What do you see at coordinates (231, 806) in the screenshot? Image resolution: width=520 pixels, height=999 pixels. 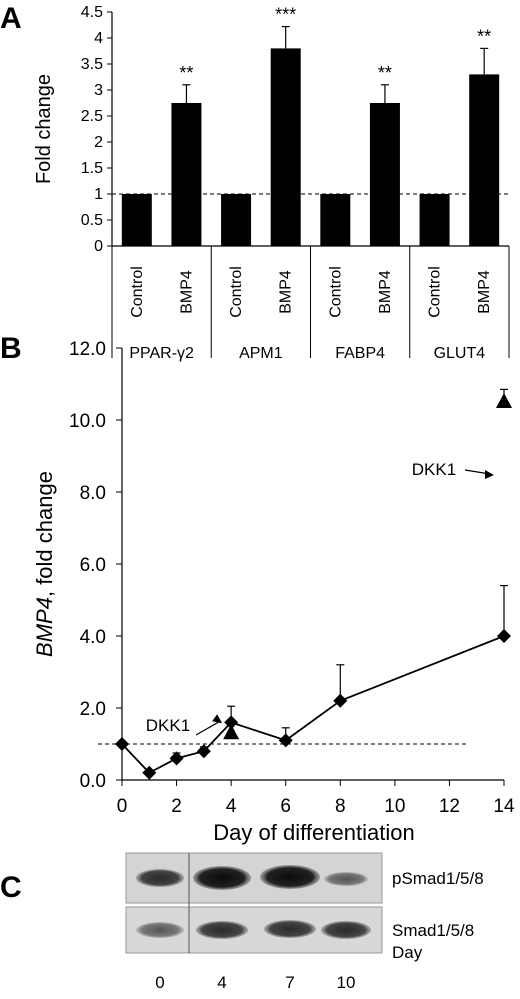 I see `x-tick-label: 4` at bounding box center [231, 806].